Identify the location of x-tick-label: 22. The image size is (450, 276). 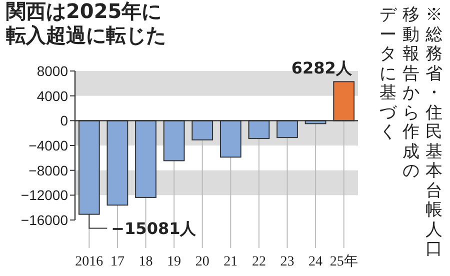
(259, 262).